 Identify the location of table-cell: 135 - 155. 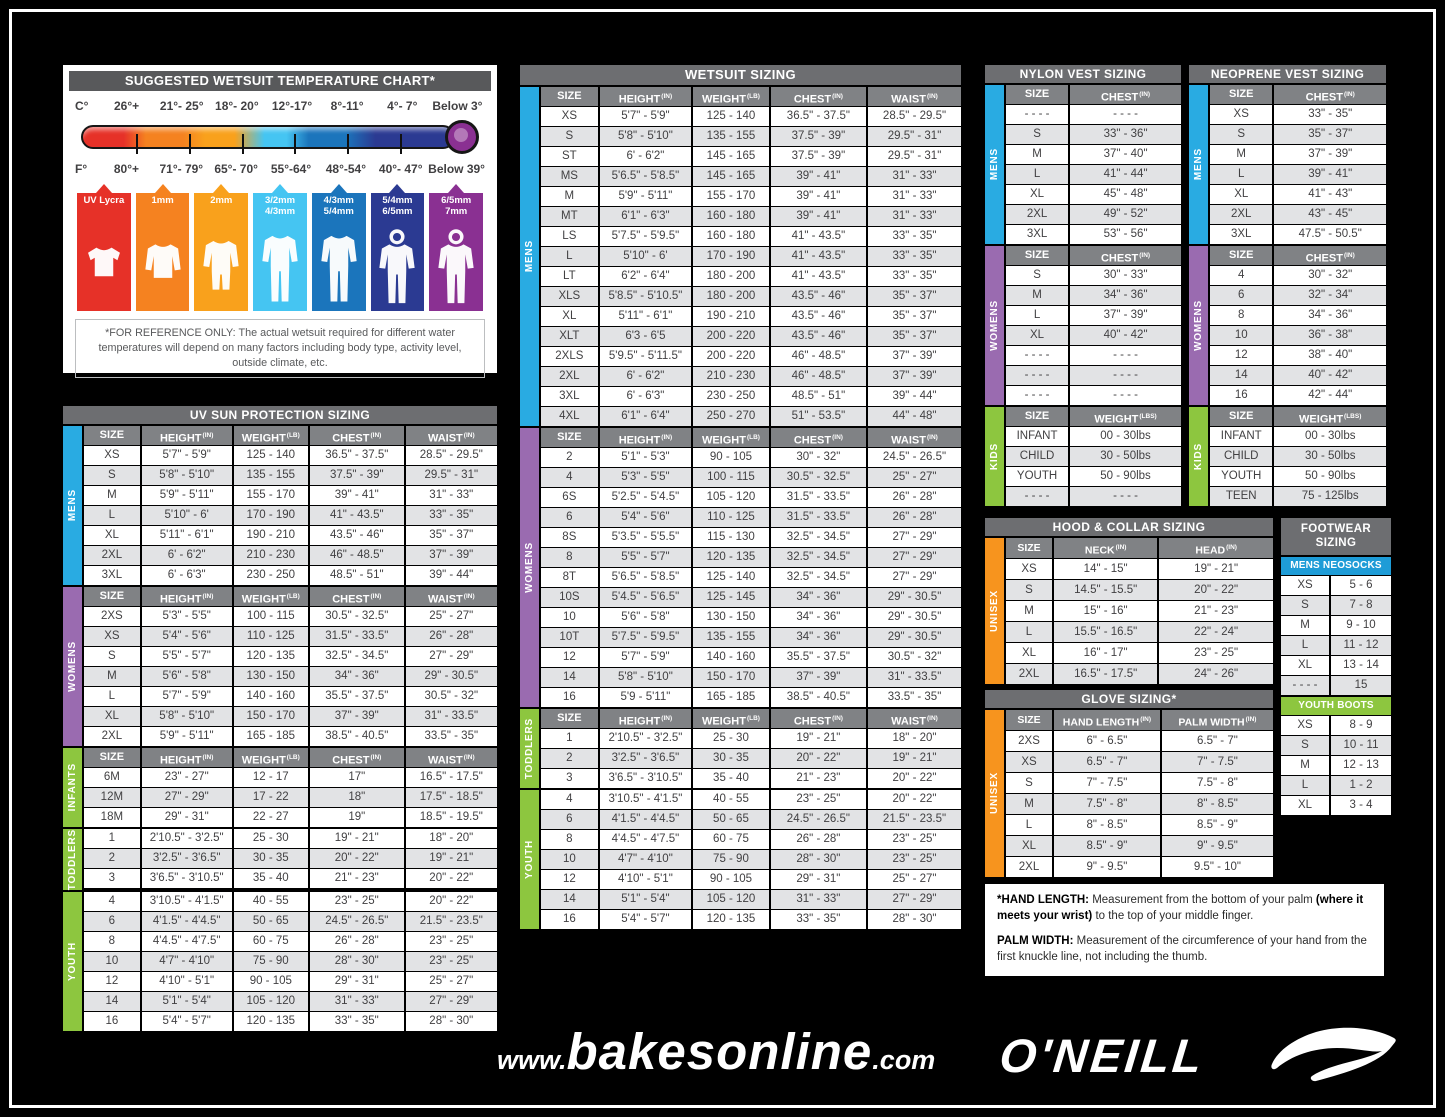
(731, 637).